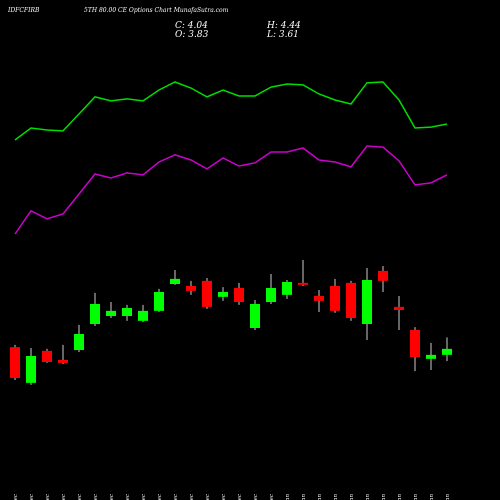  Describe the element at coordinates (352, 497) in the screenshot. I see `x-tick-label: 07 Jan` at that location.